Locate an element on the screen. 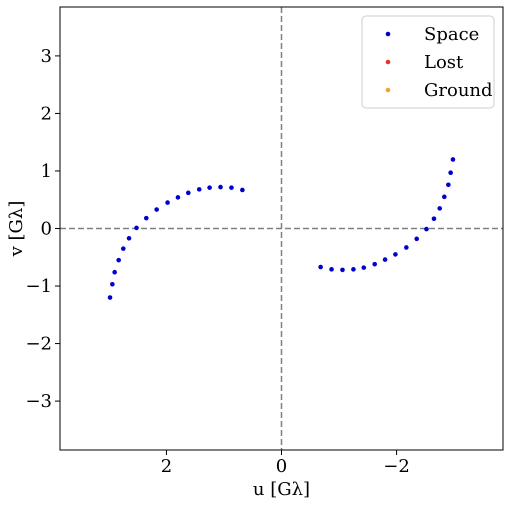 This screenshot has width=511, height=505. legend: Space Lost Ground is located at coordinates (428, 62).